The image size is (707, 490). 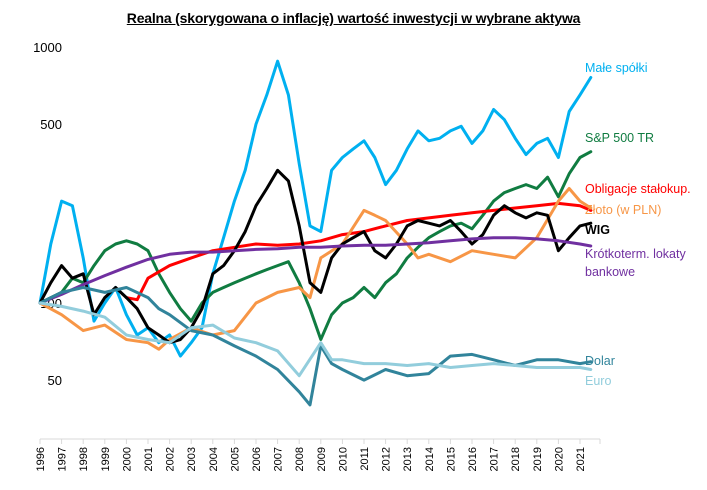 I want to click on x-tick-label: 2013, so click(x=408, y=459).